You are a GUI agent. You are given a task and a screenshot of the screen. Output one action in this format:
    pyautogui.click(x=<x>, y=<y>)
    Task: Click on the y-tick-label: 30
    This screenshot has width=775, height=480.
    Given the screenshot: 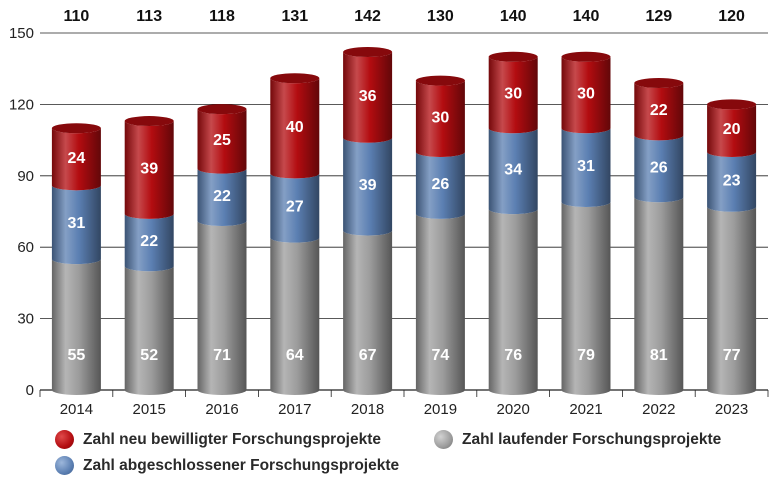 What is the action you would take?
    pyautogui.click(x=25, y=319)
    